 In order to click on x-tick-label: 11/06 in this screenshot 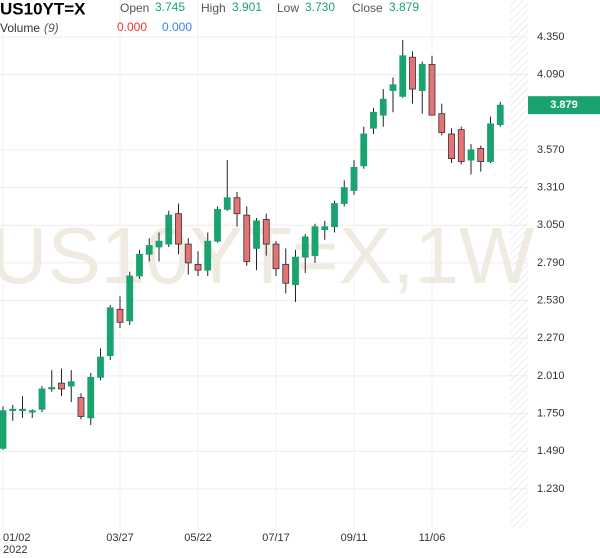, I will do `click(432, 538)`.